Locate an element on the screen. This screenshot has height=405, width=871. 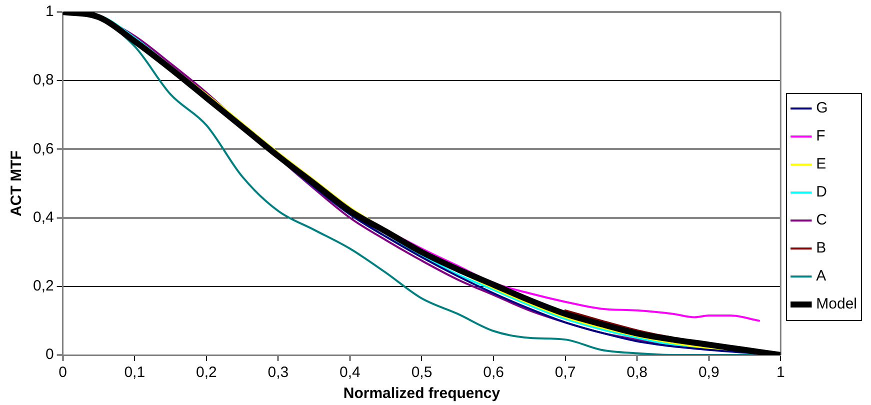
legend-label: A is located at coordinates (821, 276).